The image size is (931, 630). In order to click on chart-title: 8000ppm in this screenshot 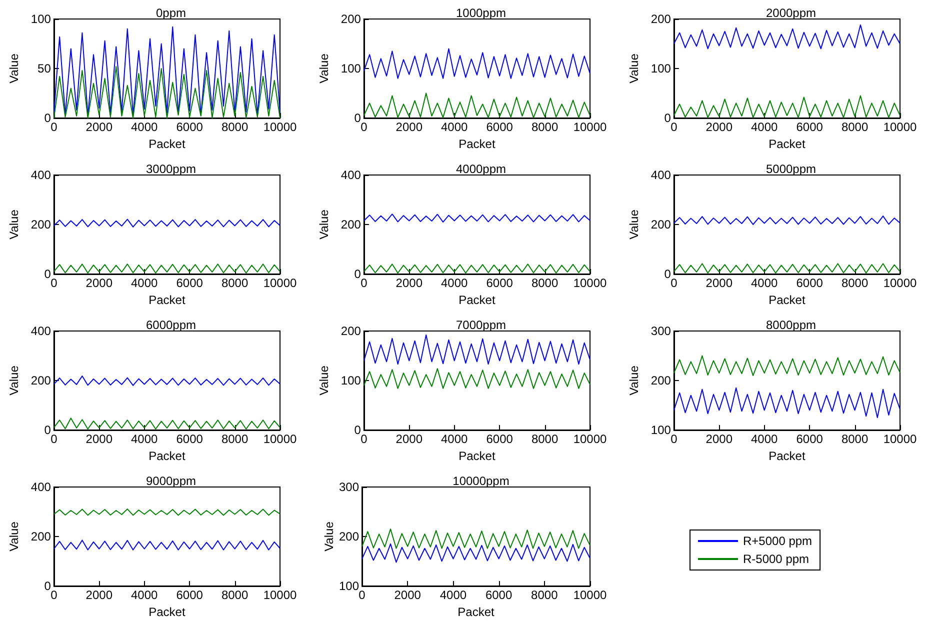, I will do `click(791, 325)`.